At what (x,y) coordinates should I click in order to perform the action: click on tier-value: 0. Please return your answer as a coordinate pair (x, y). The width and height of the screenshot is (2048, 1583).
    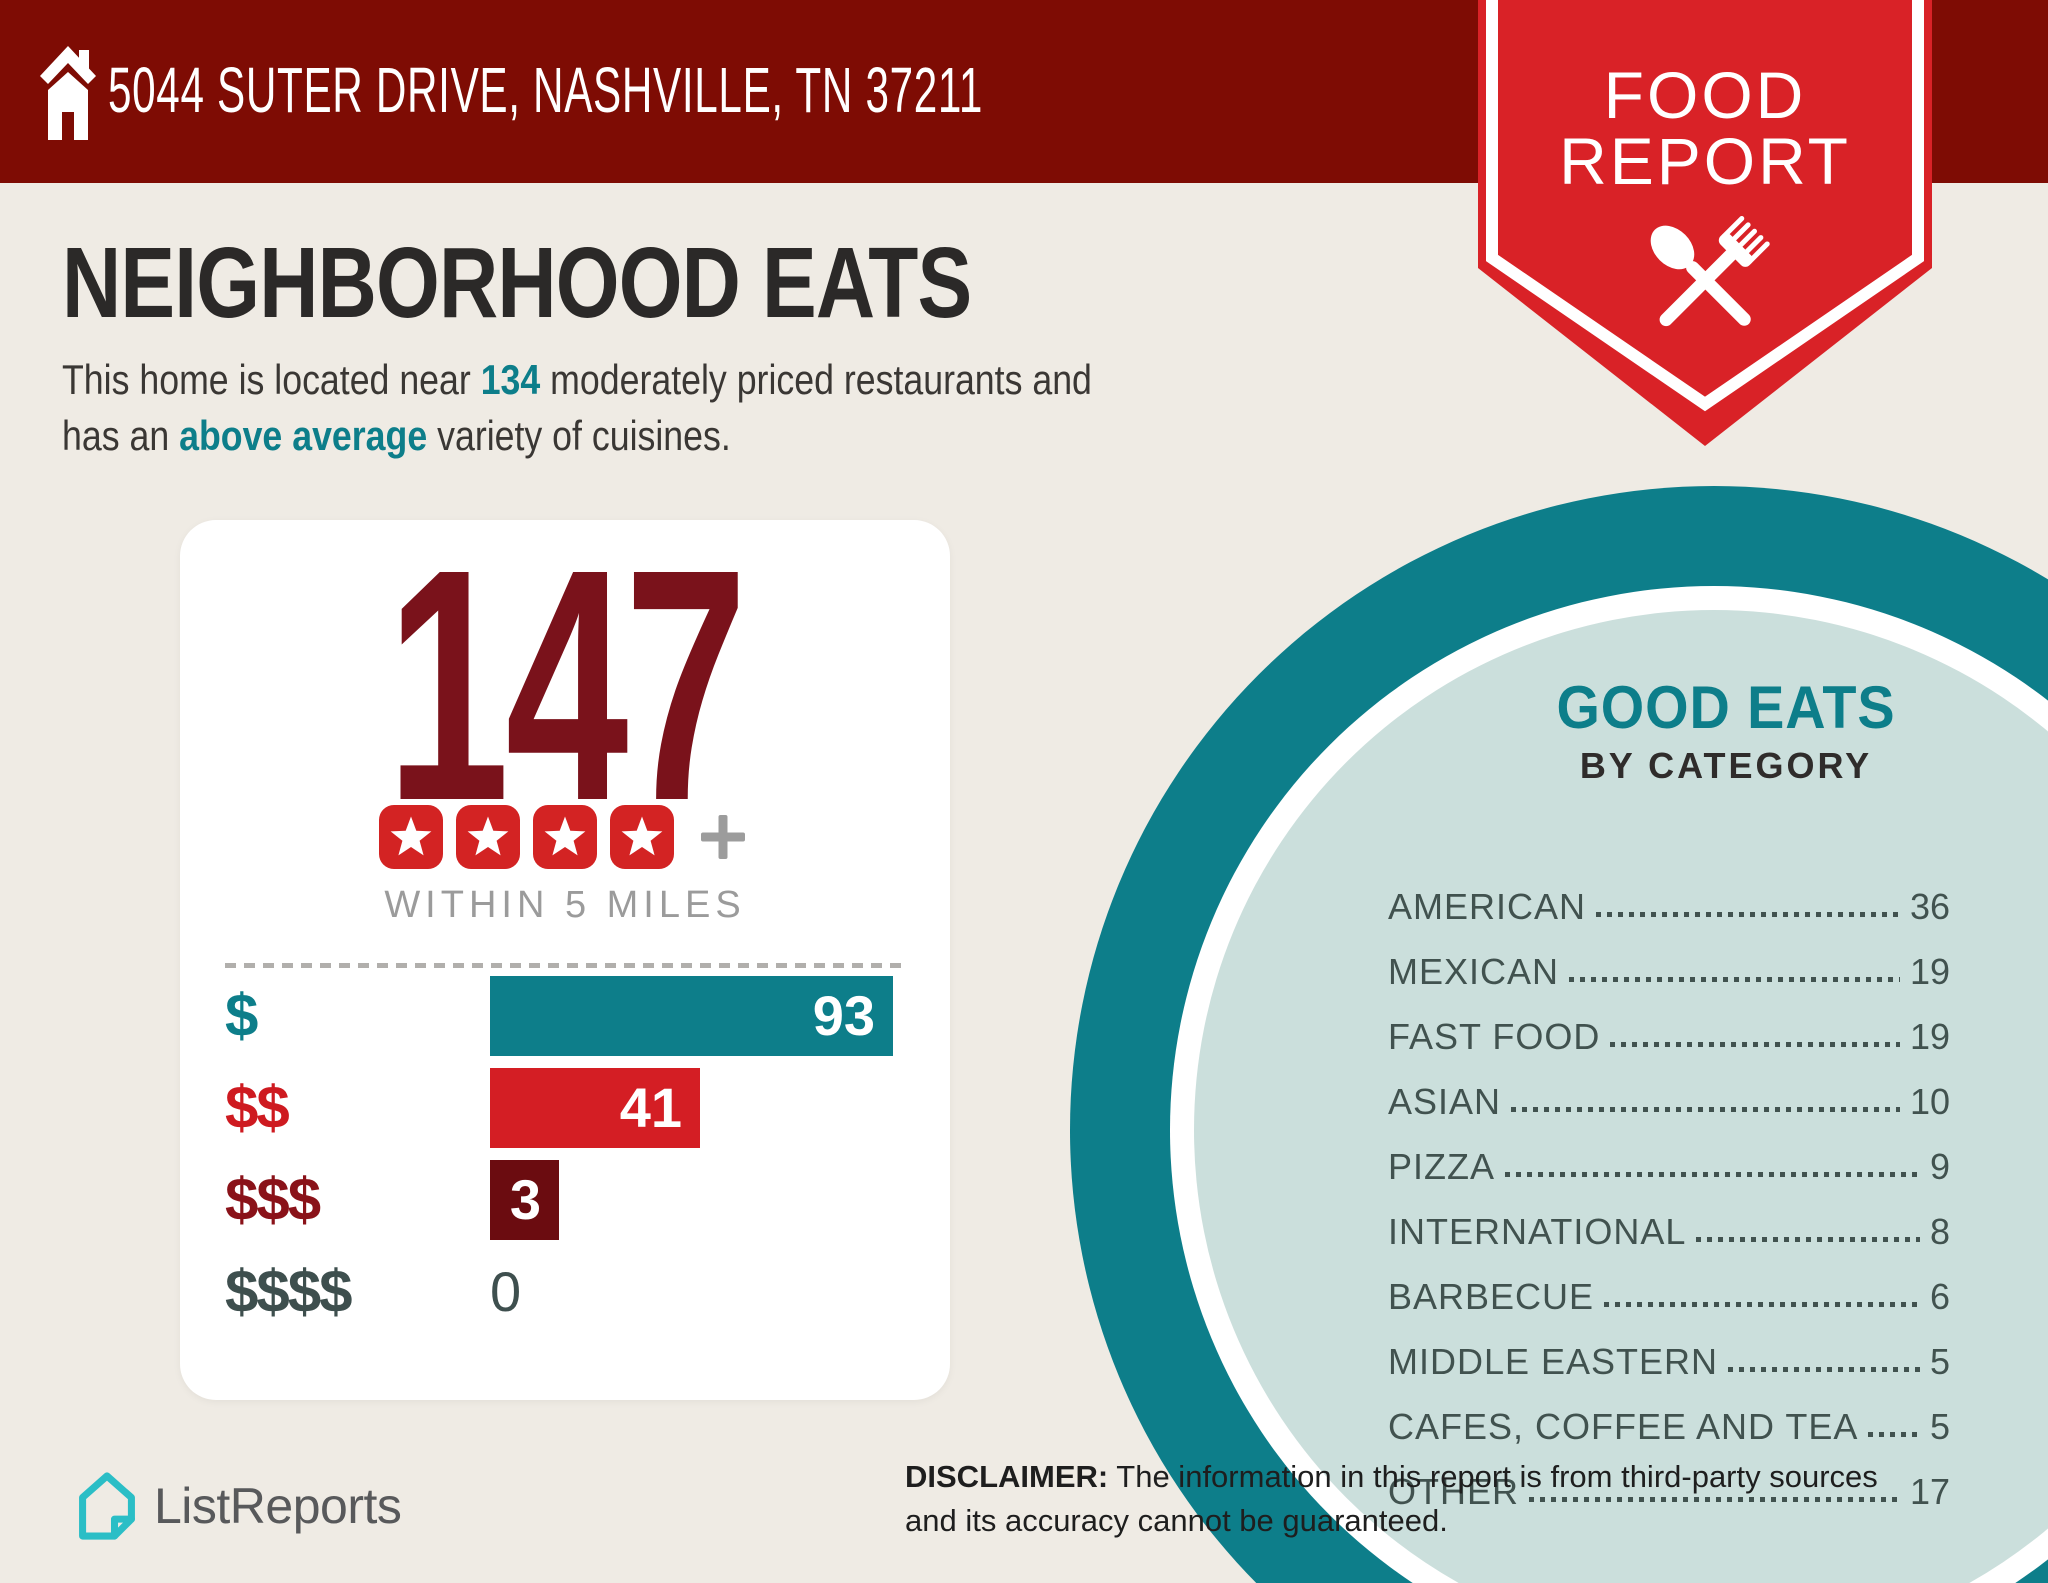
    Looking at the image, I should click on (506, 1291).